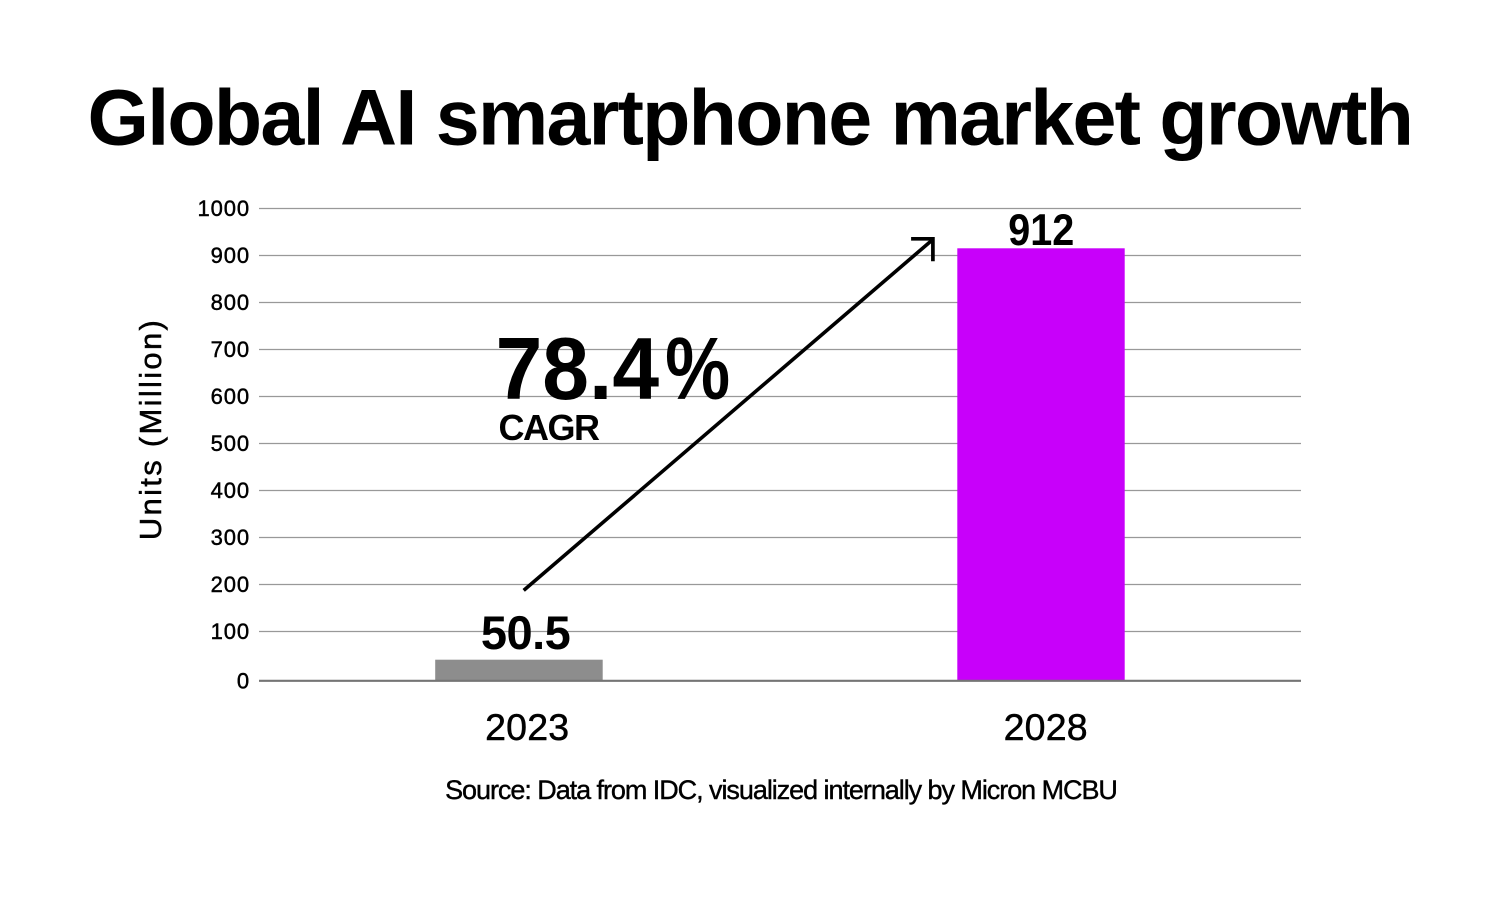 Image resolution: width=1500 pixels, height=905 pixels. What do you see at coordinates (230, 396) in the screenshot?
I see `svg-text: 600` at bounding box center [230, 396].